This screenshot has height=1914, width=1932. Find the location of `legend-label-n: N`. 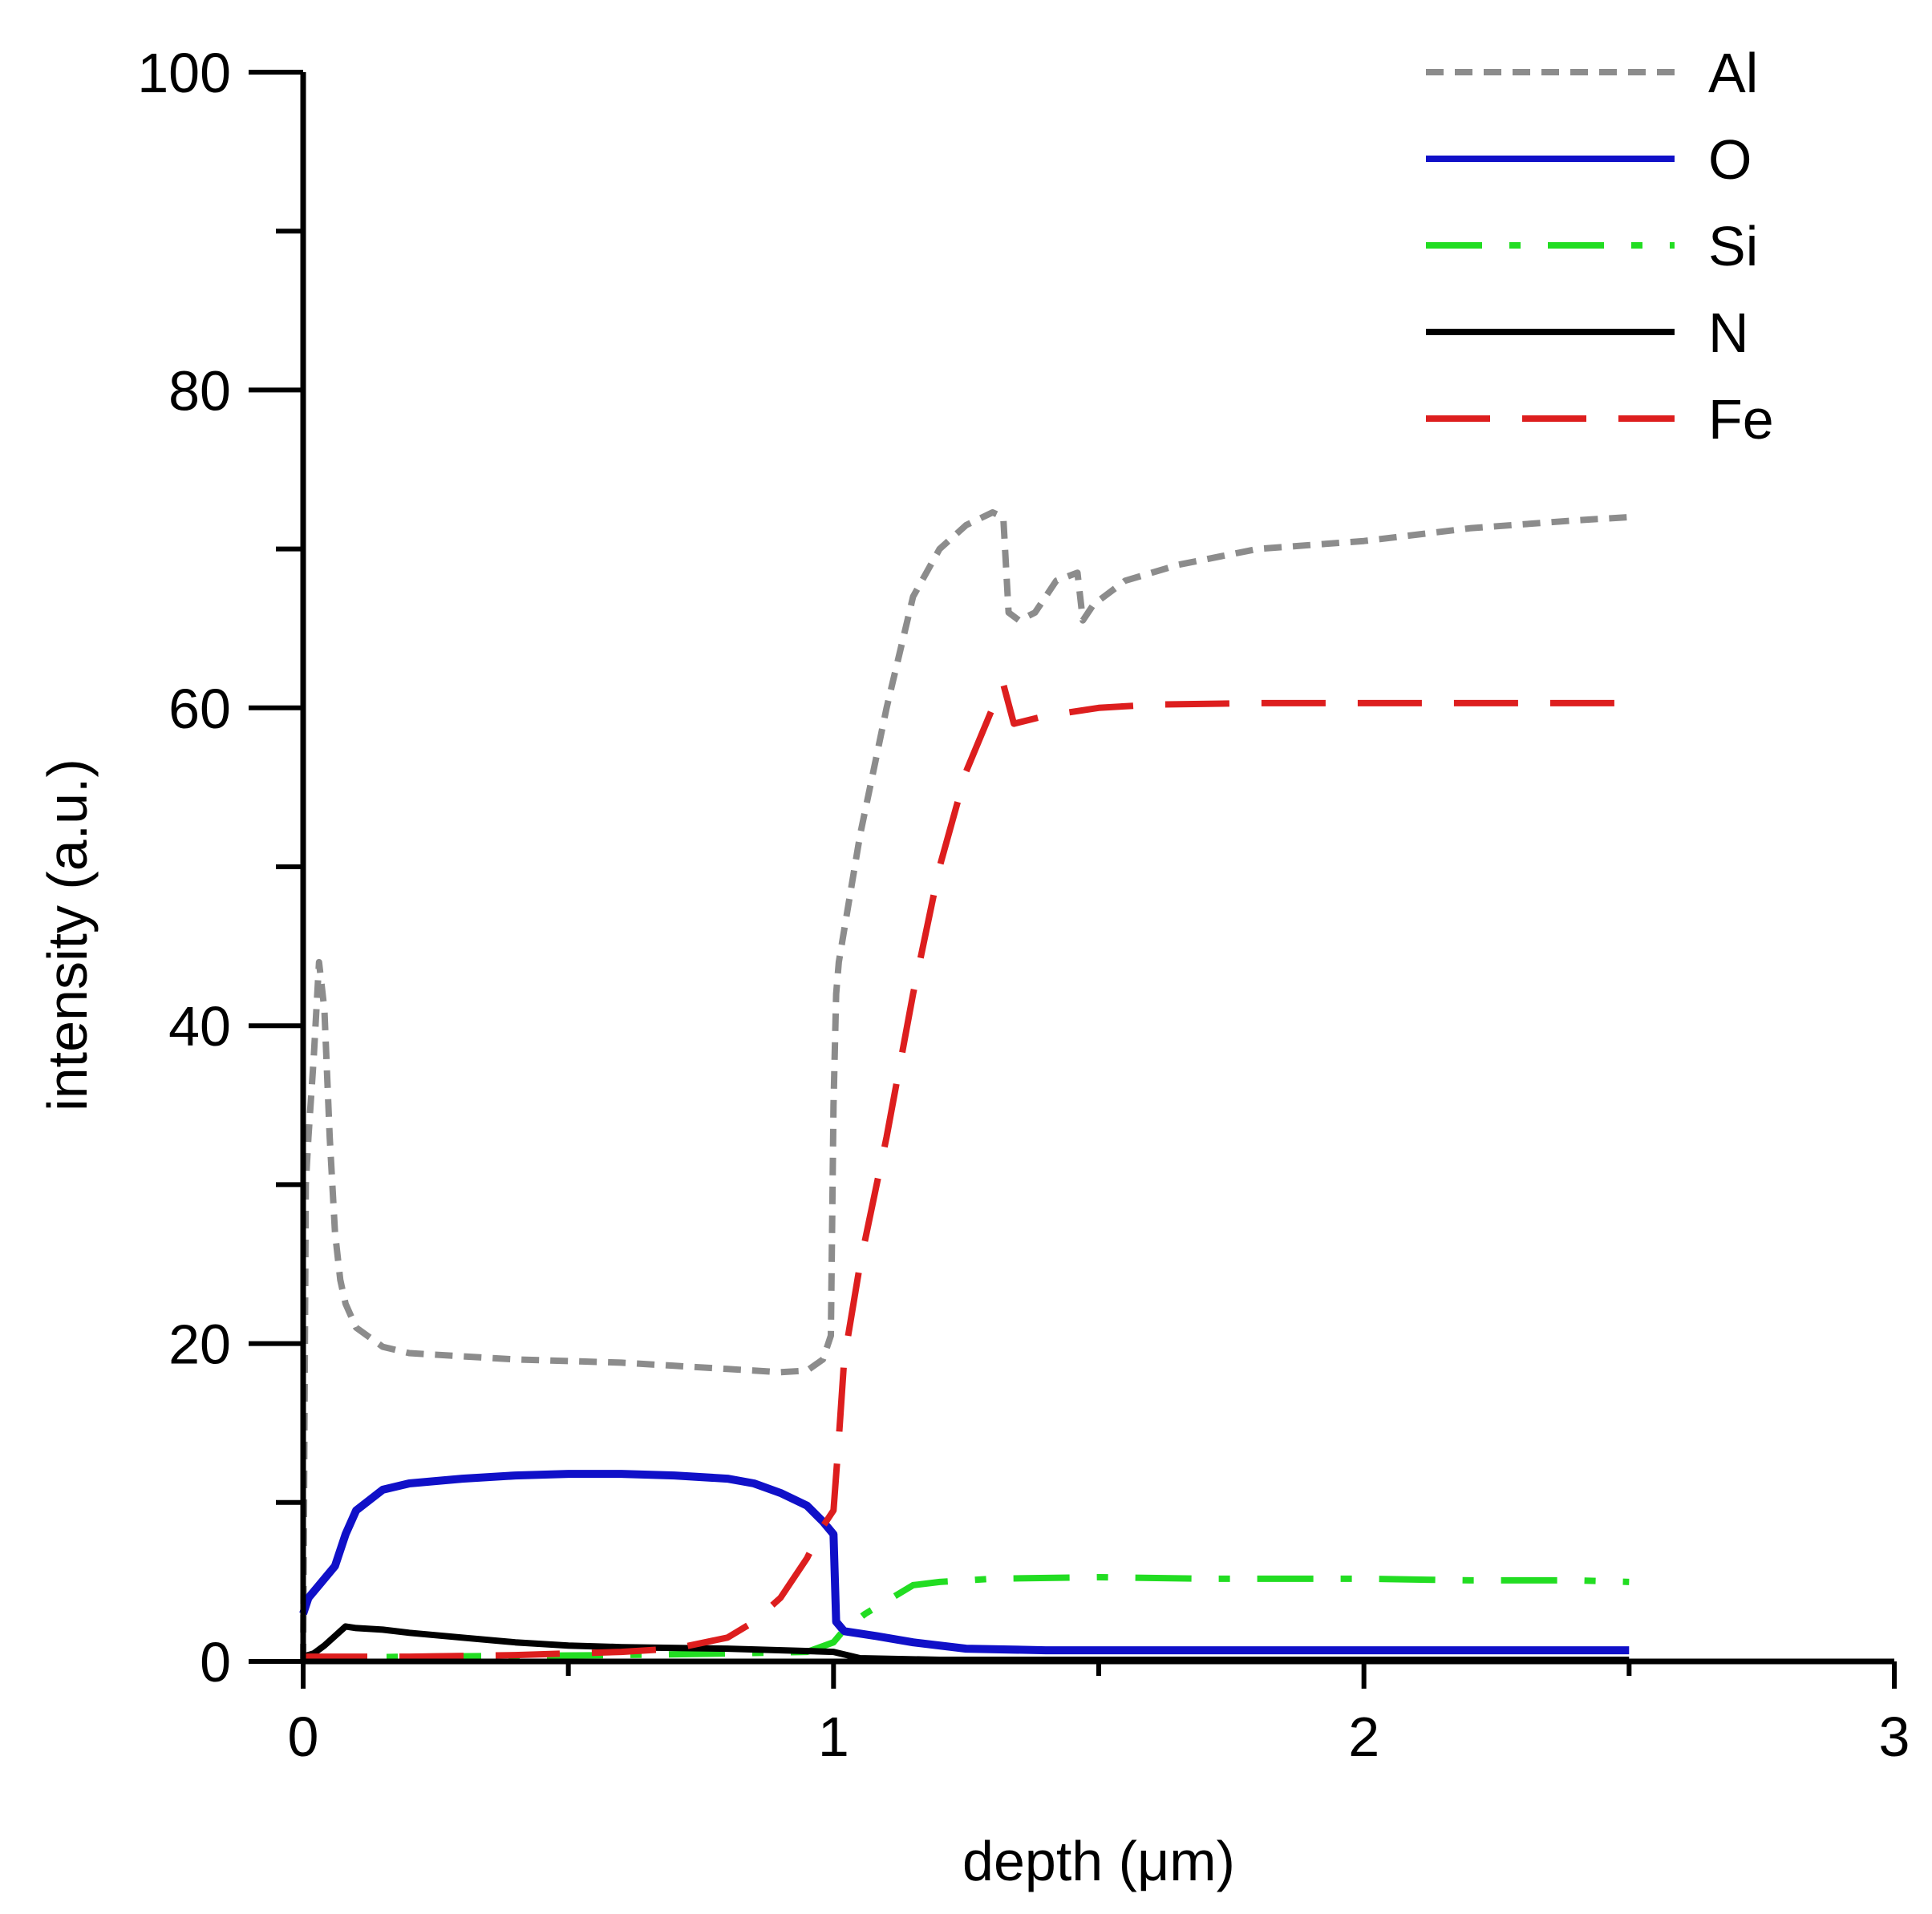

legend-label-n: N is located at coordinates (1728, 332).